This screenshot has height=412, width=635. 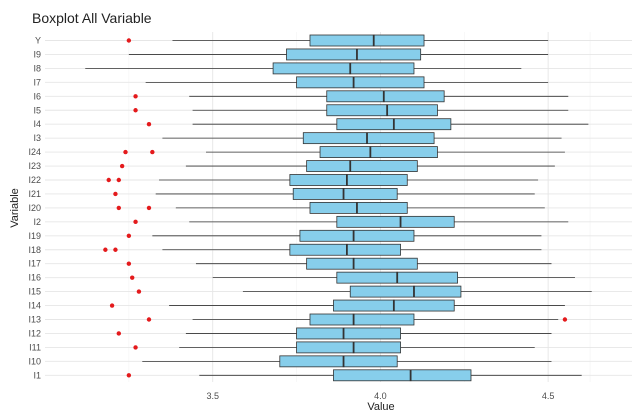 What do you see at coordinates (37, 82) in the screenshot?
I see `y-tick-label: I7` at bounding box center [37, 82].